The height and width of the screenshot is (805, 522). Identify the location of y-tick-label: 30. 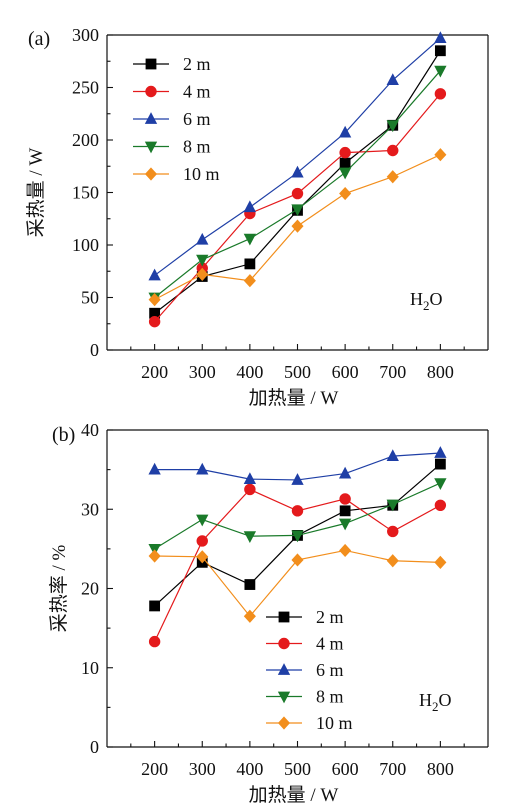
(90, 509).